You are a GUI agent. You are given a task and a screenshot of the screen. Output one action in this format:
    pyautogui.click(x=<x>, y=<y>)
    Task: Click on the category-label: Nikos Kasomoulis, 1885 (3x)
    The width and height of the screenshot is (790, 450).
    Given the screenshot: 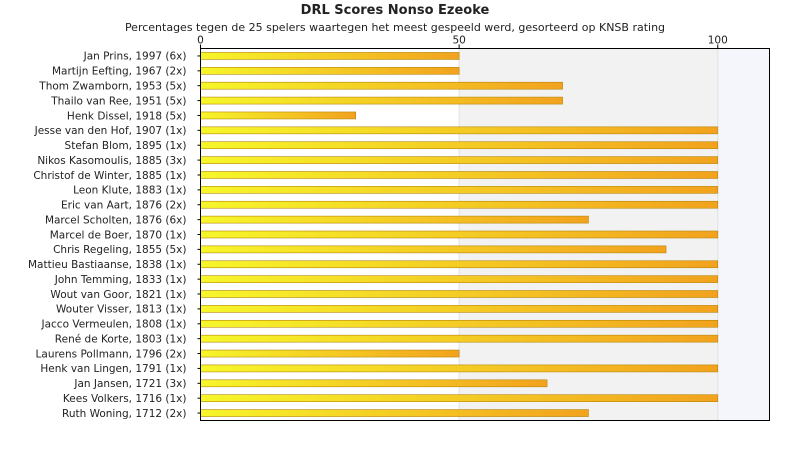 What is the action you would take?
    pyautogui.click(x=111, y=161)
    